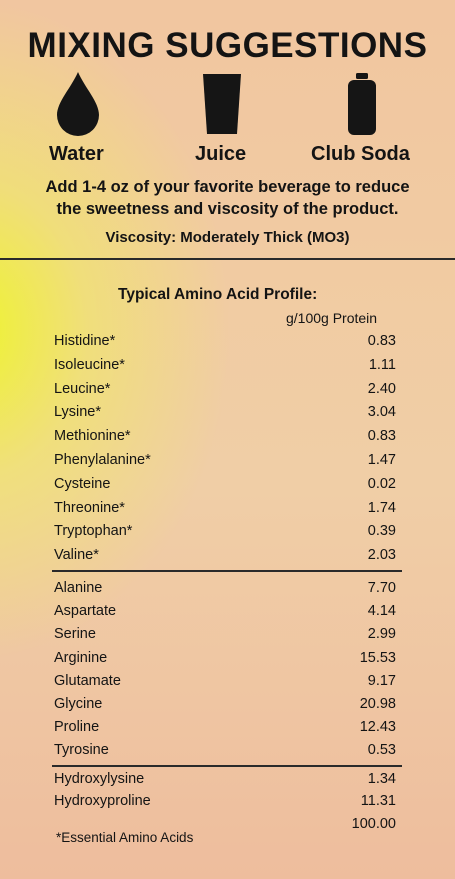 Image resolution: width=455 pixels, height=879 pixels. I want to click on amino-acid-name: Valine*, so click(76, 555).